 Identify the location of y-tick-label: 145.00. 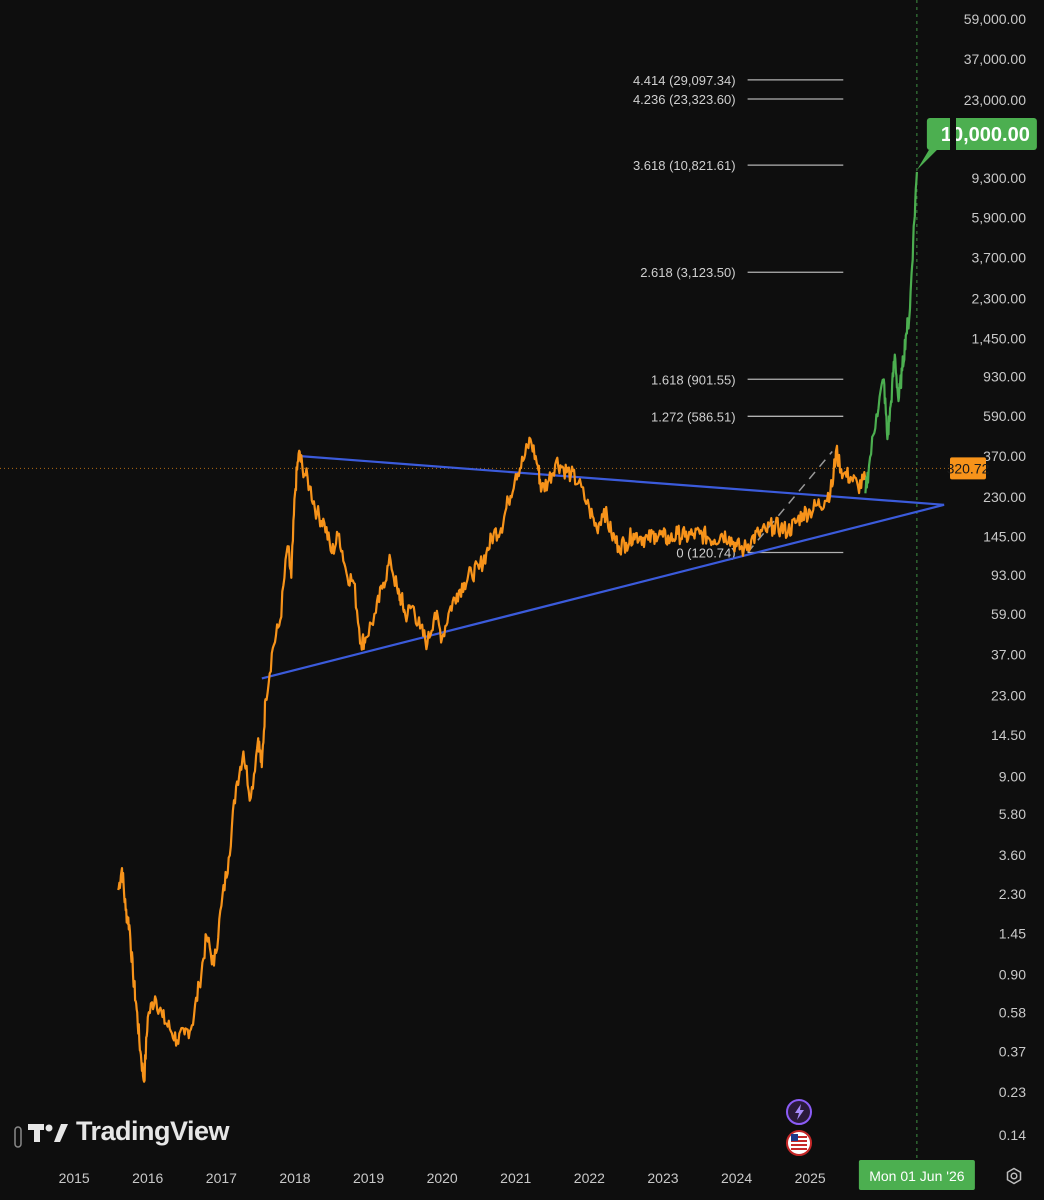
(1004, 537).